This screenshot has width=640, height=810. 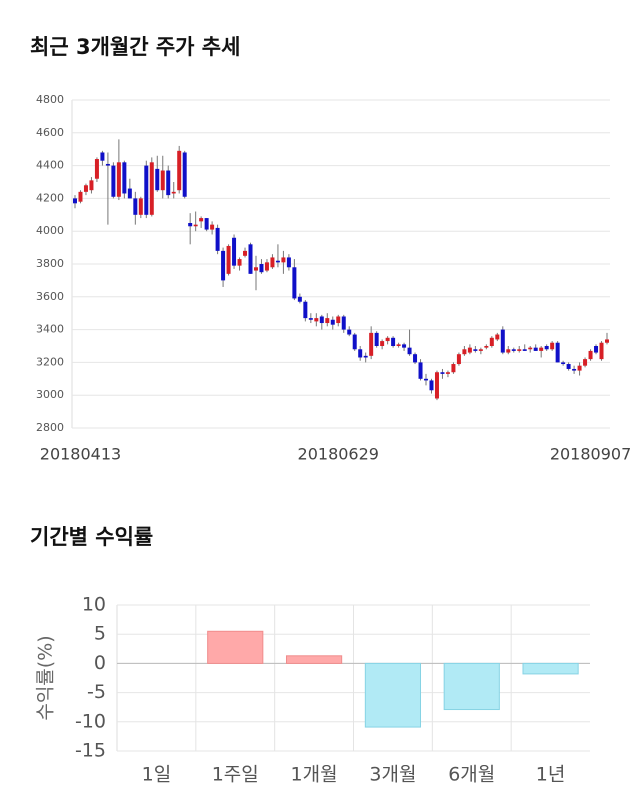 I want to click on x-tick-label: 1일, so click(x=157, y=775).